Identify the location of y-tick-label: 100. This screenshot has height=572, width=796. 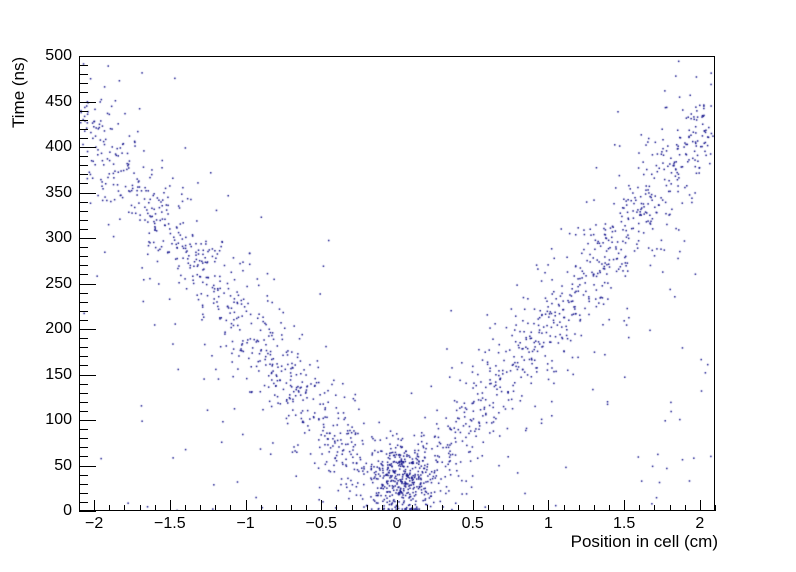
(58, 419).